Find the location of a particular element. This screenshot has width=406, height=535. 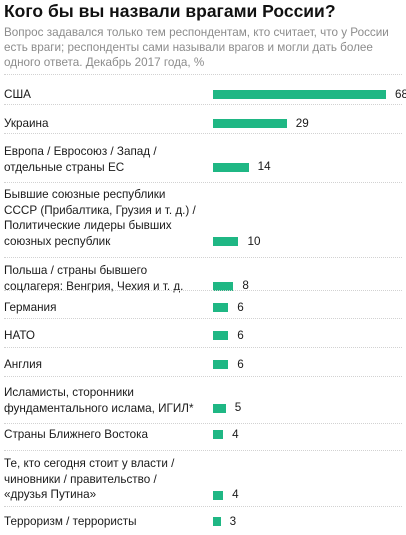

chart-title: Кого бы вы назвали врагами России? is located at coordinates (170, 11).